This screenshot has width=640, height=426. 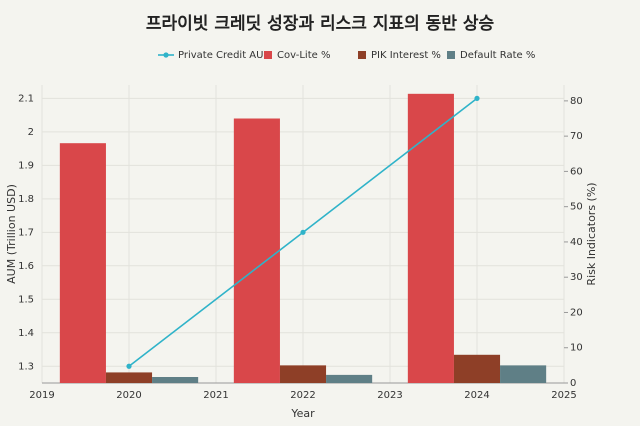 I want to click on y2-tick-label: 30, so click(x=576, y=277).